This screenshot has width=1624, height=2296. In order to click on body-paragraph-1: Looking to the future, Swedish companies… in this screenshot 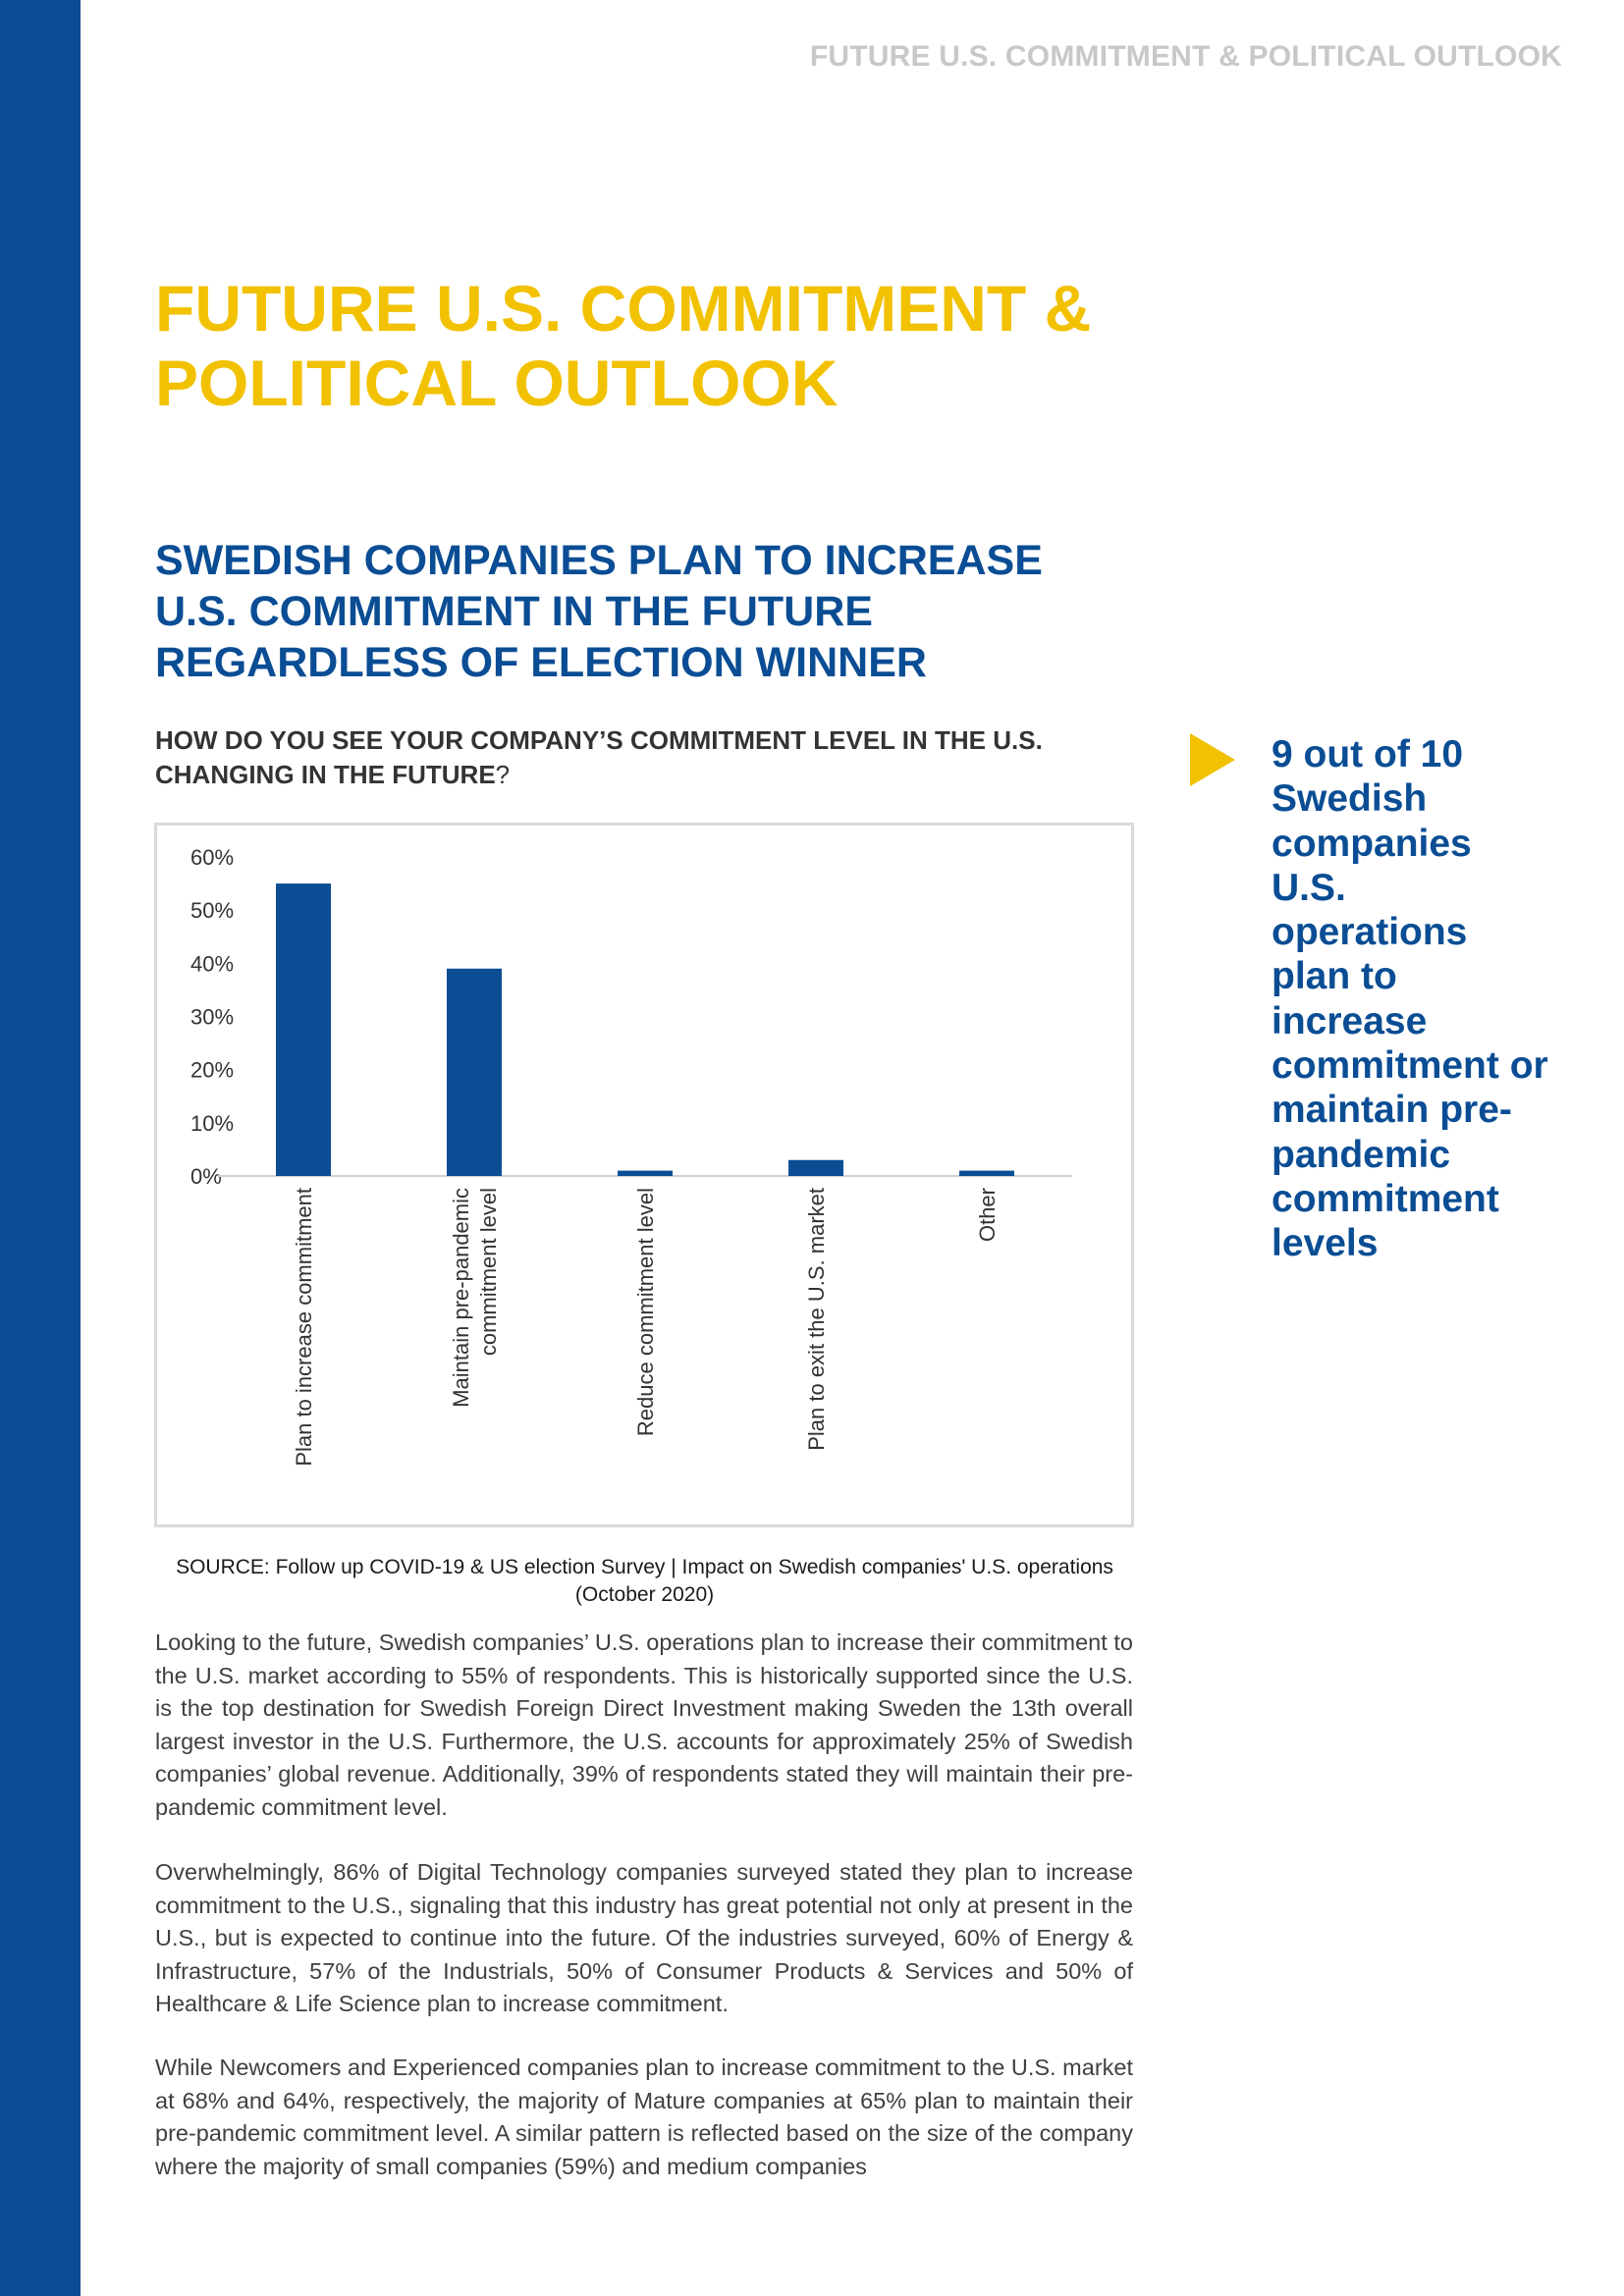, I will do `click(644, 1724)`.